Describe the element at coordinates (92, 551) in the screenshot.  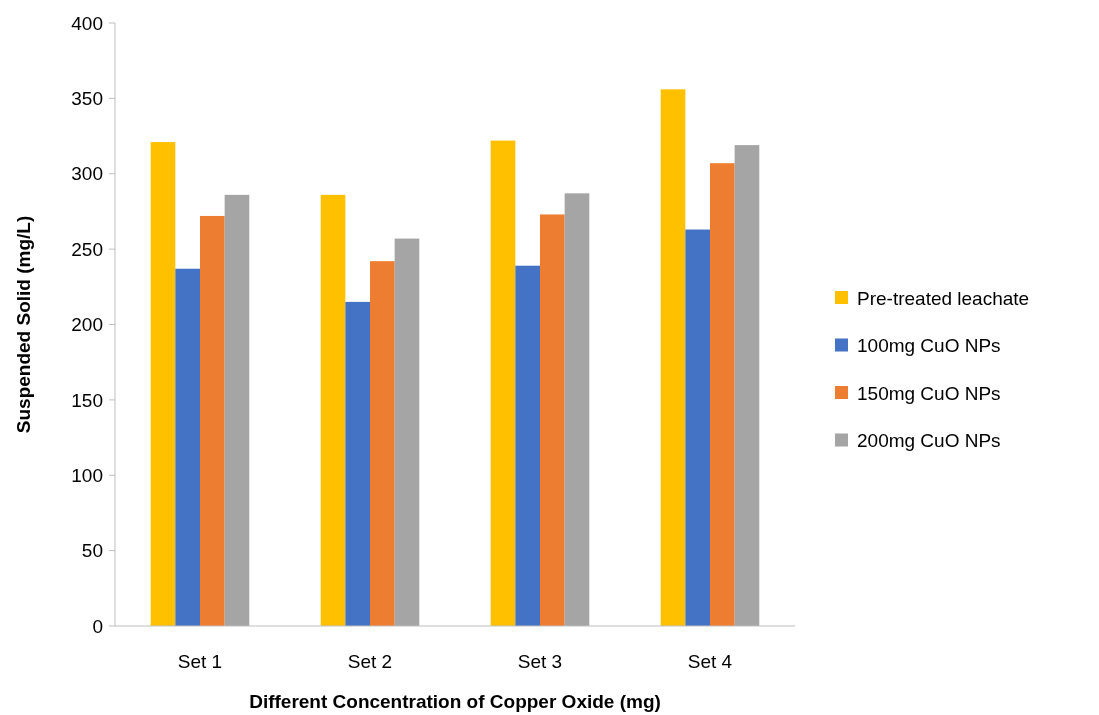
I see `y-tick-label: 50` at that location.